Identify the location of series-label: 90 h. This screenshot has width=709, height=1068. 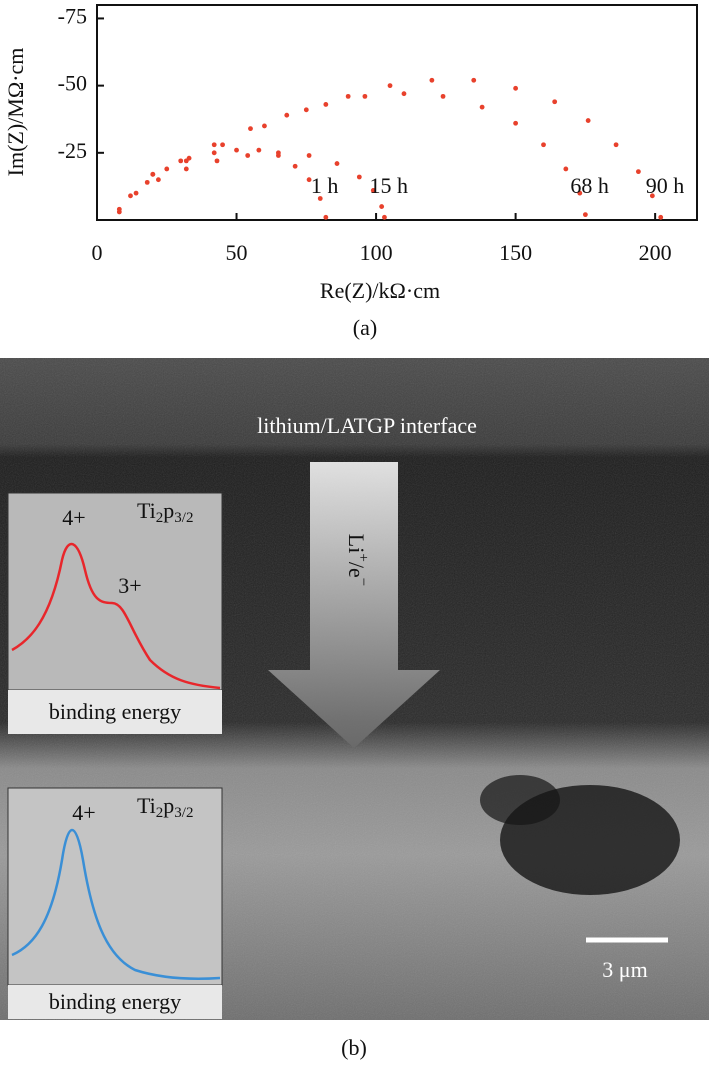
(665, 185).